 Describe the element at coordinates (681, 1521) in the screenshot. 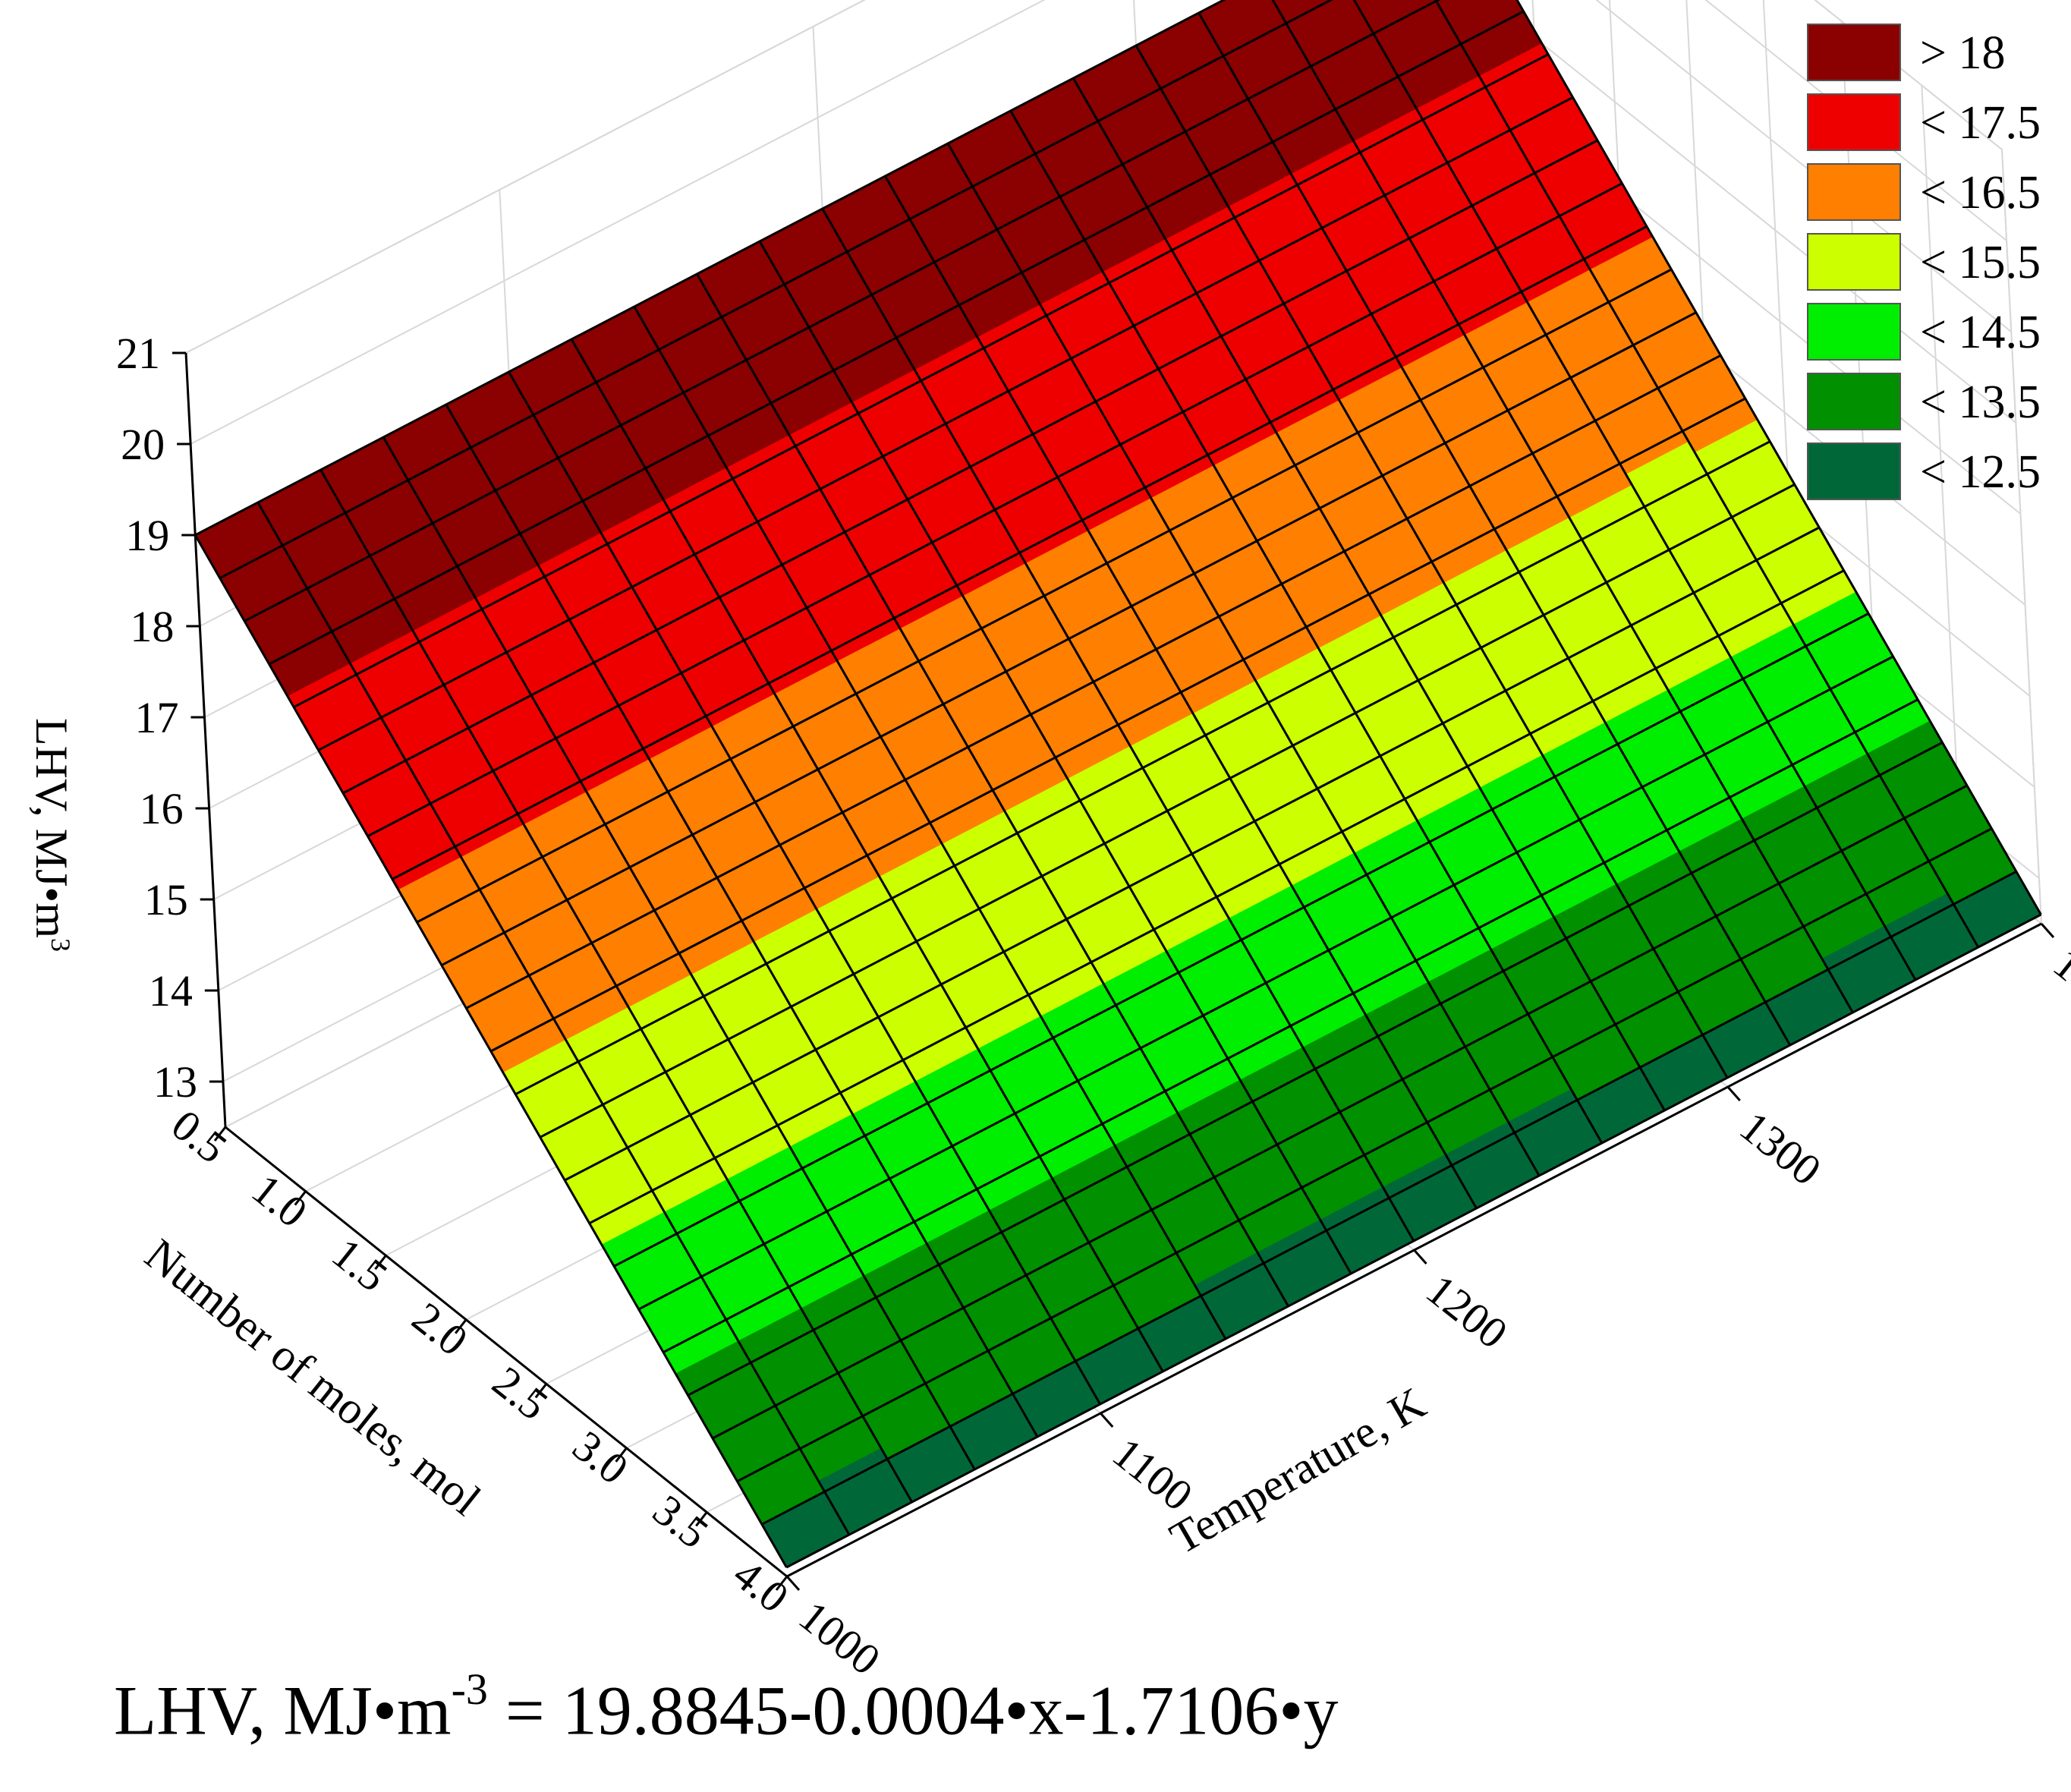

I see `y-tick-label: 3.5` at that location.